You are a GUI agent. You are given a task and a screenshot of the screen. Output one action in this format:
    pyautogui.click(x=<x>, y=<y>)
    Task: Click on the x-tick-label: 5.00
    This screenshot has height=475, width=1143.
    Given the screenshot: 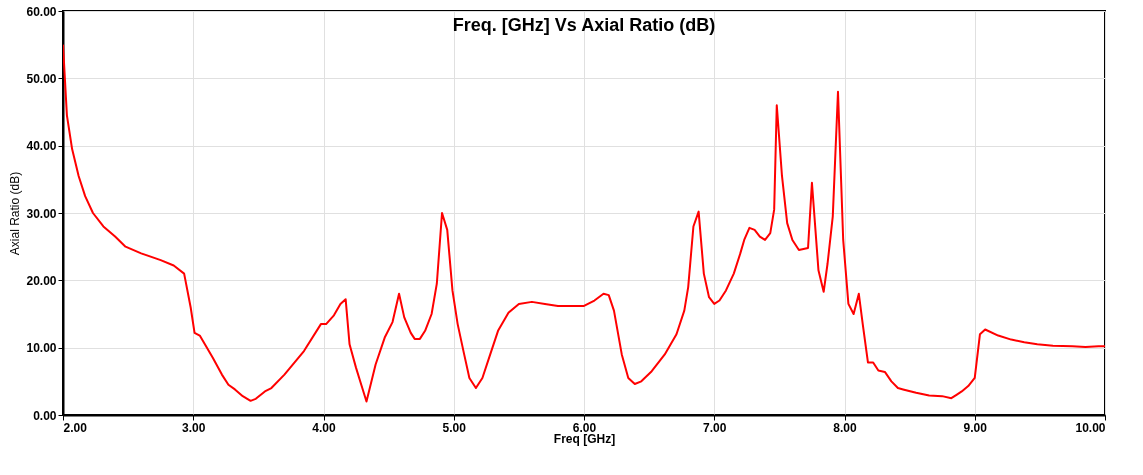 What is the action you would take?
    pyautogui.click(x=454, y=427)
    